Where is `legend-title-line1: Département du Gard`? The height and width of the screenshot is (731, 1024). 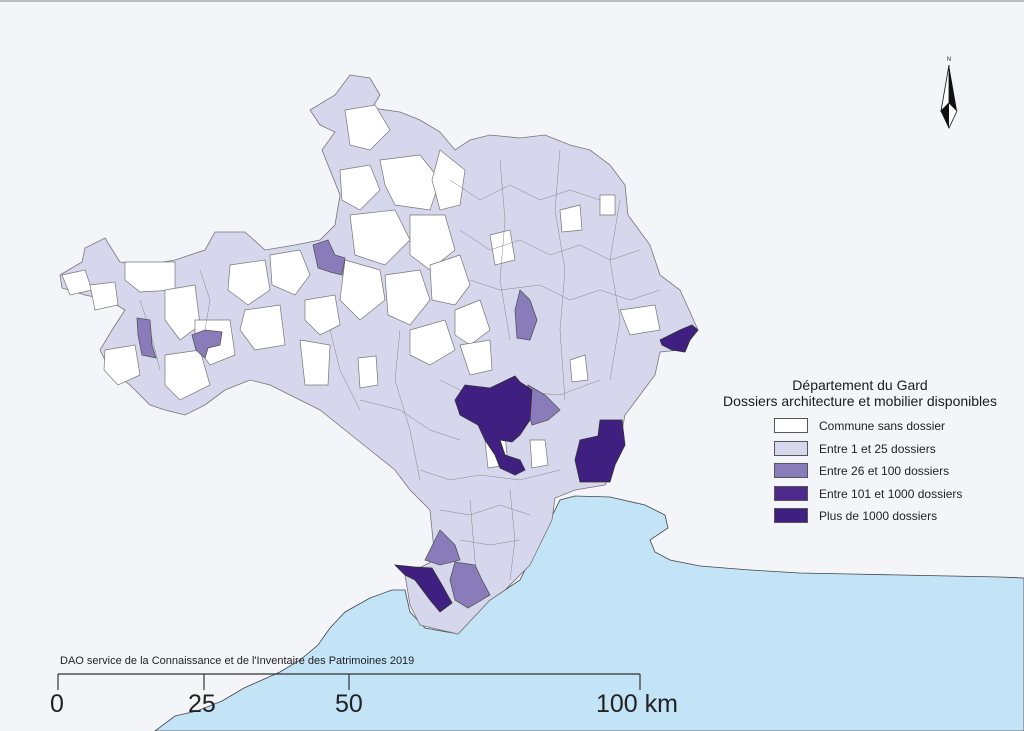
legend-title-line1: Département du Gard is located at coordinates (860, 385).